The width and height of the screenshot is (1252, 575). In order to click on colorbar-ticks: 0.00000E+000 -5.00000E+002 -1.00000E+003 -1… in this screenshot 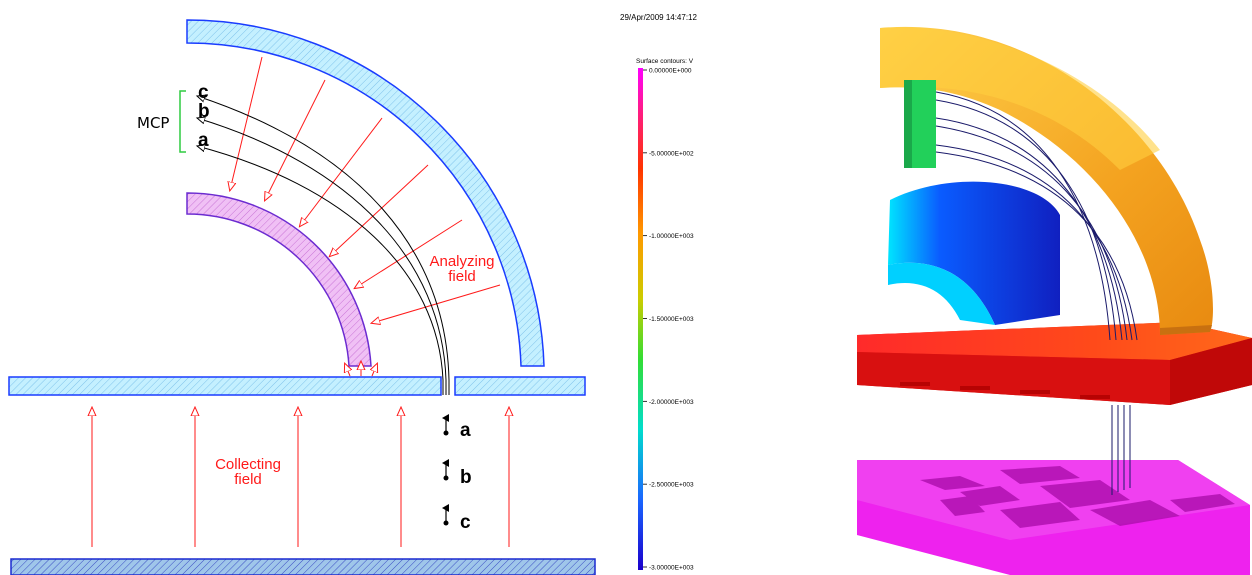, I will do `click(668, 320)`.